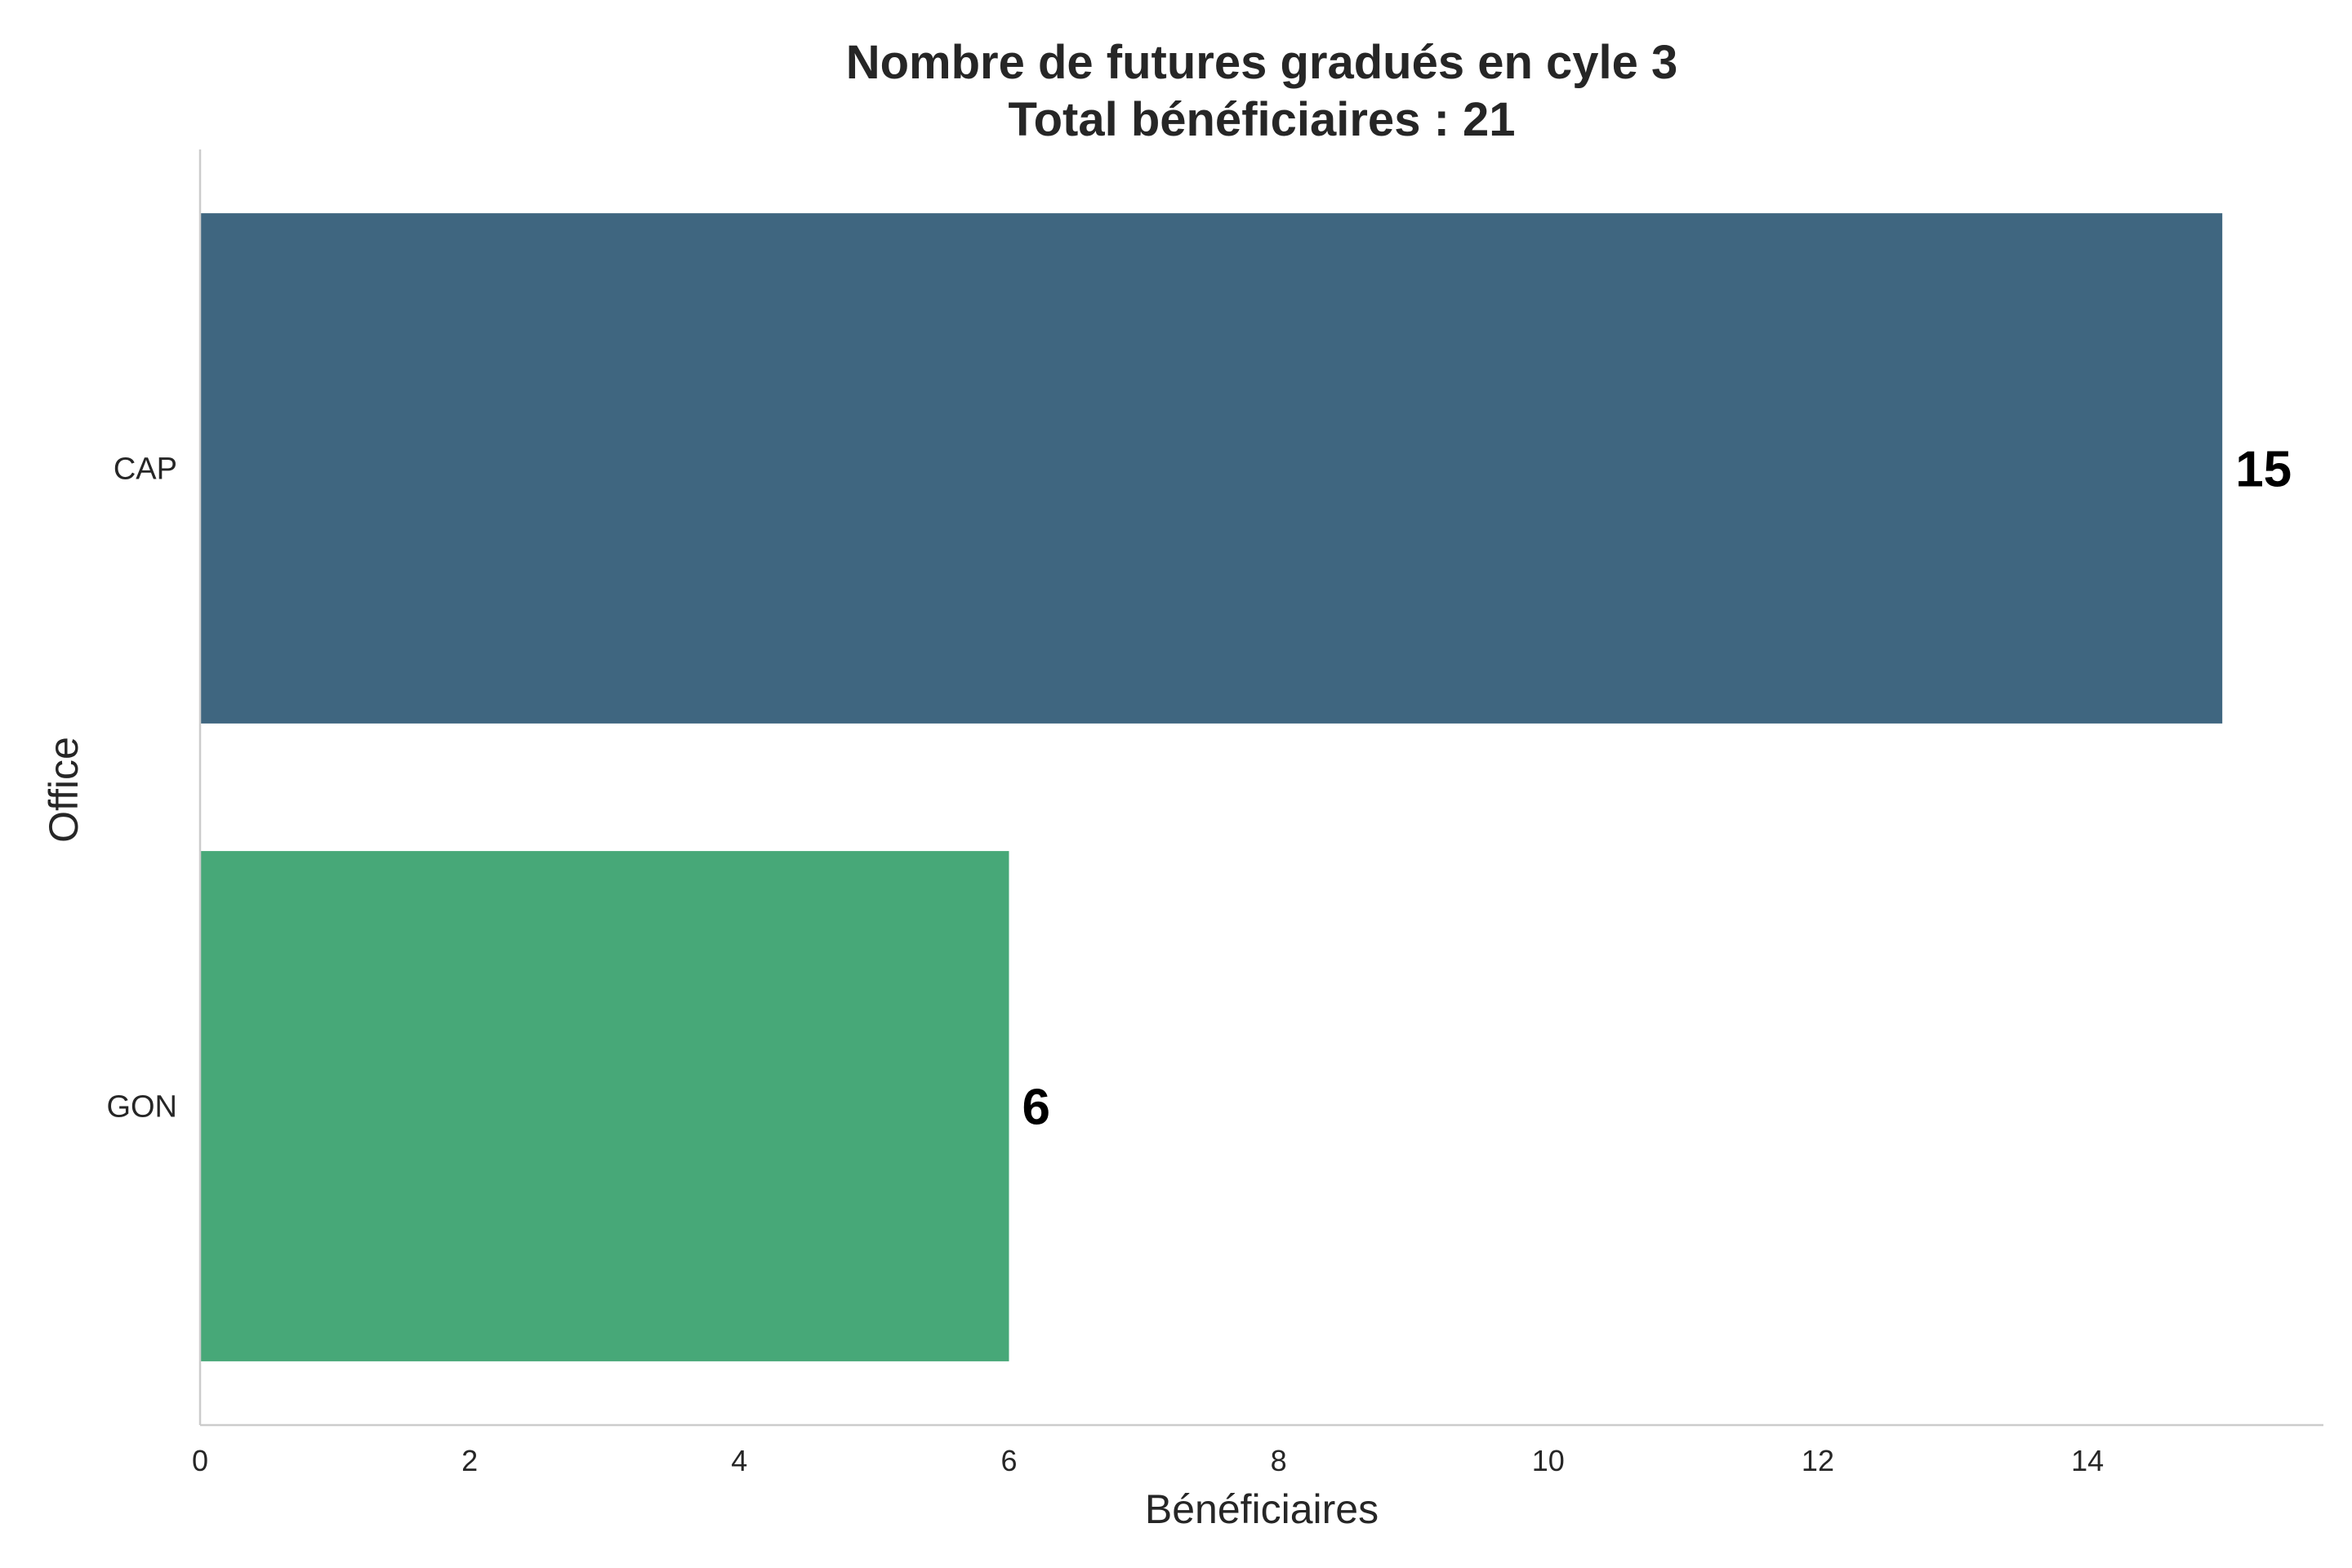 The height and width of the screenshot is (1568, 2352). I want to click on data-label-gon: 6, so click(1035, 1108).